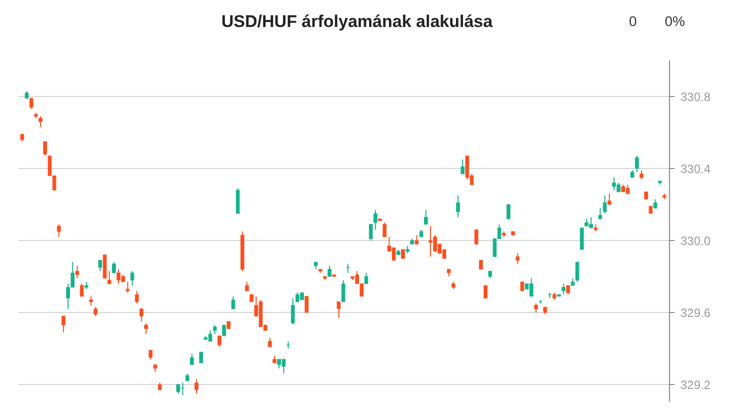 Image resolution: width=730 pixels, height=410 pixels. Describe the element at coordinates (695, 169) in the screenshot. I see `y-tick-label: 330.4` at that location.